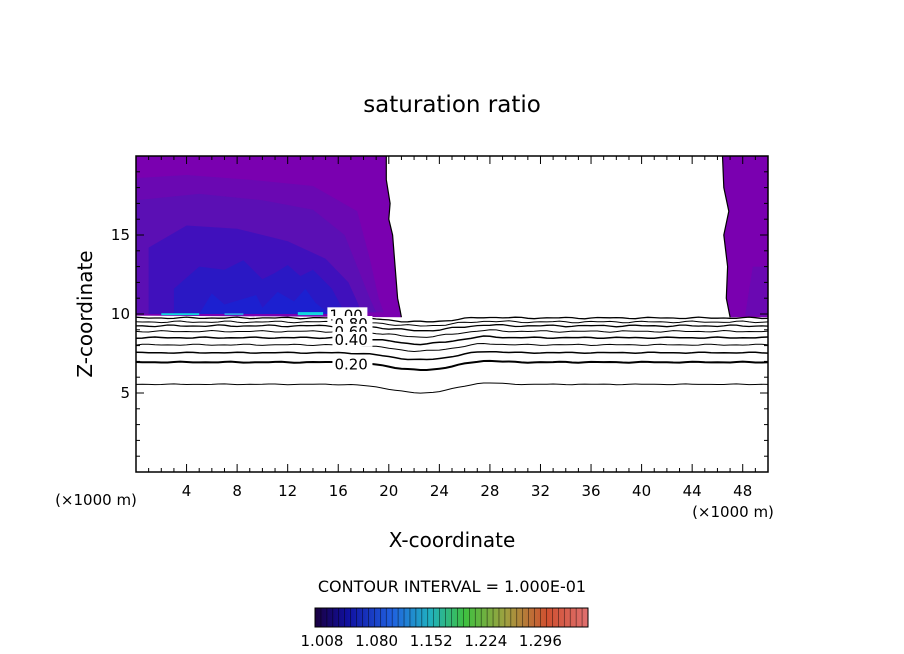 This screenshot has width=904, height=654. I want to click on x-tick-label: 8, so click(237, 491).